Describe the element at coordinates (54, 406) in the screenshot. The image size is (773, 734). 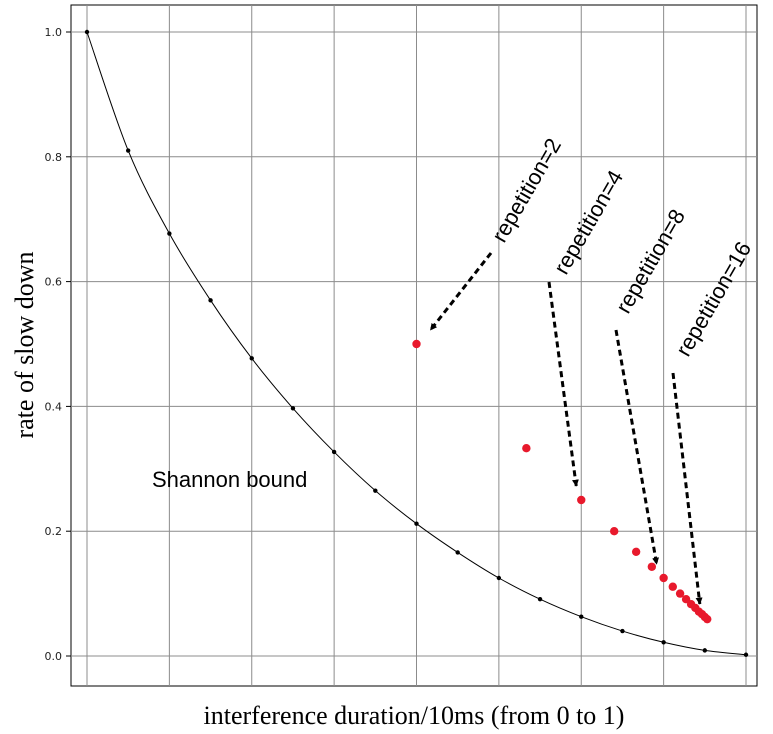
I see `y-tick-label-2: 0.4` at that location.